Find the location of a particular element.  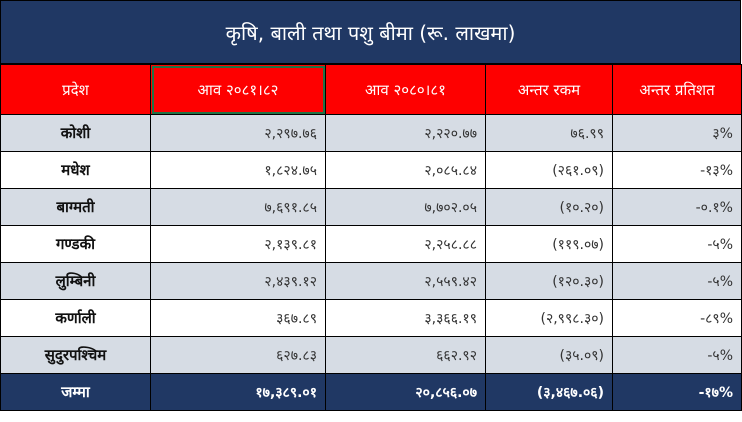

cell-difference-percent: -८९% is located at coordinates (677, 318).